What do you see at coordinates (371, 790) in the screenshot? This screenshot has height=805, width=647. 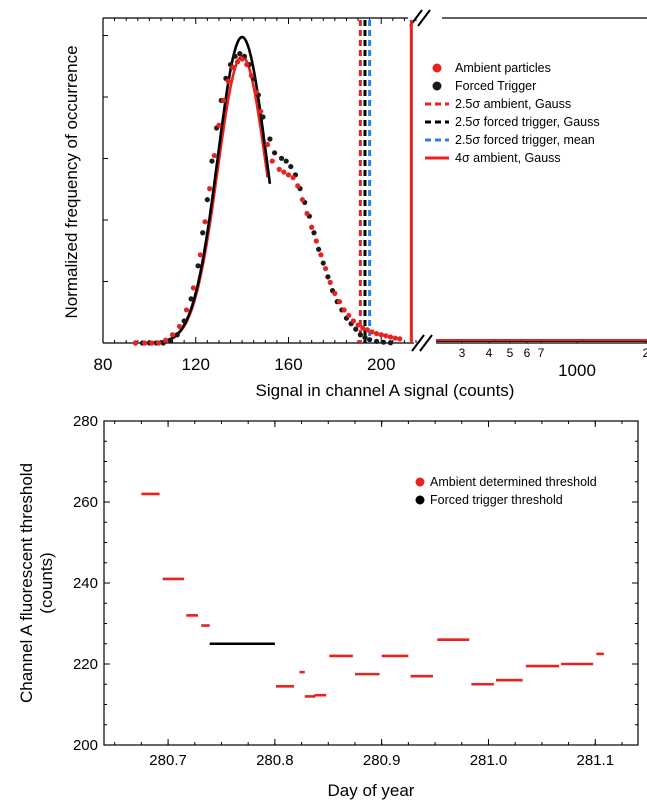 I see `bottom-x-axis-label: Day of year` at bounding box center [371, 790].